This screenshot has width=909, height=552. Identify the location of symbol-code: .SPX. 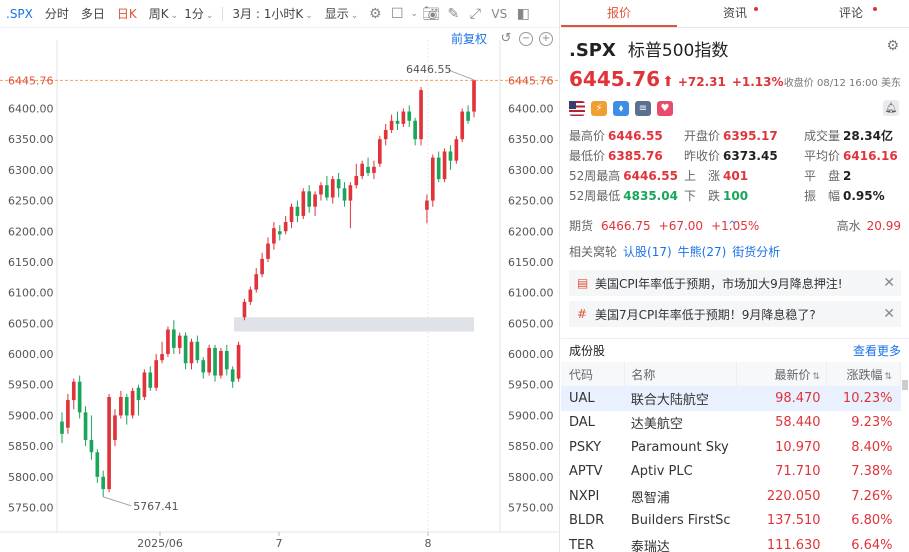
(592, 50).